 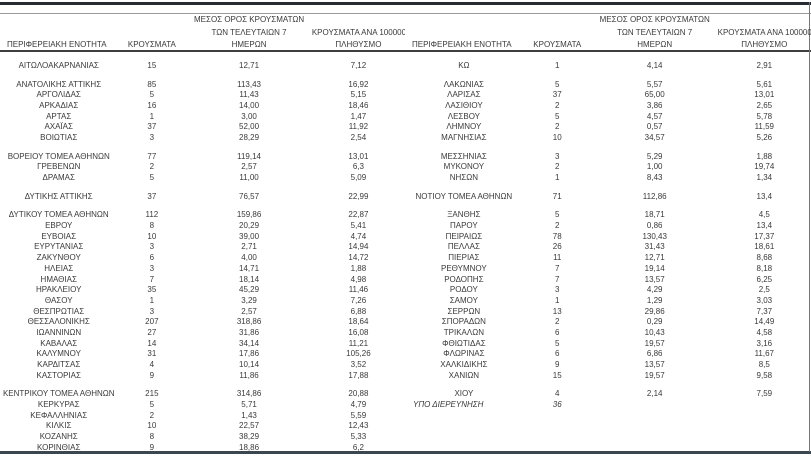 I want to click on avg7-cell: 318,86, so click(x=249, y=322).